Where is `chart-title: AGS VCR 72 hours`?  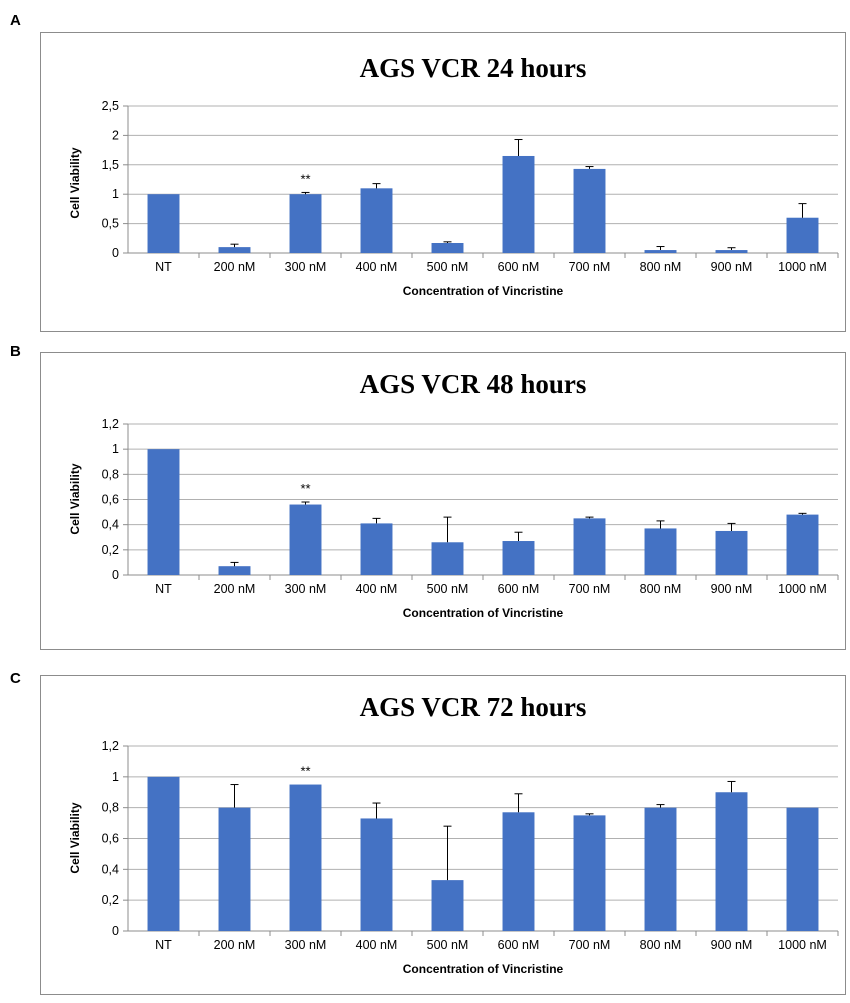
chart-title: AGS VCR 72 hours is located at coordinates (473, 707).